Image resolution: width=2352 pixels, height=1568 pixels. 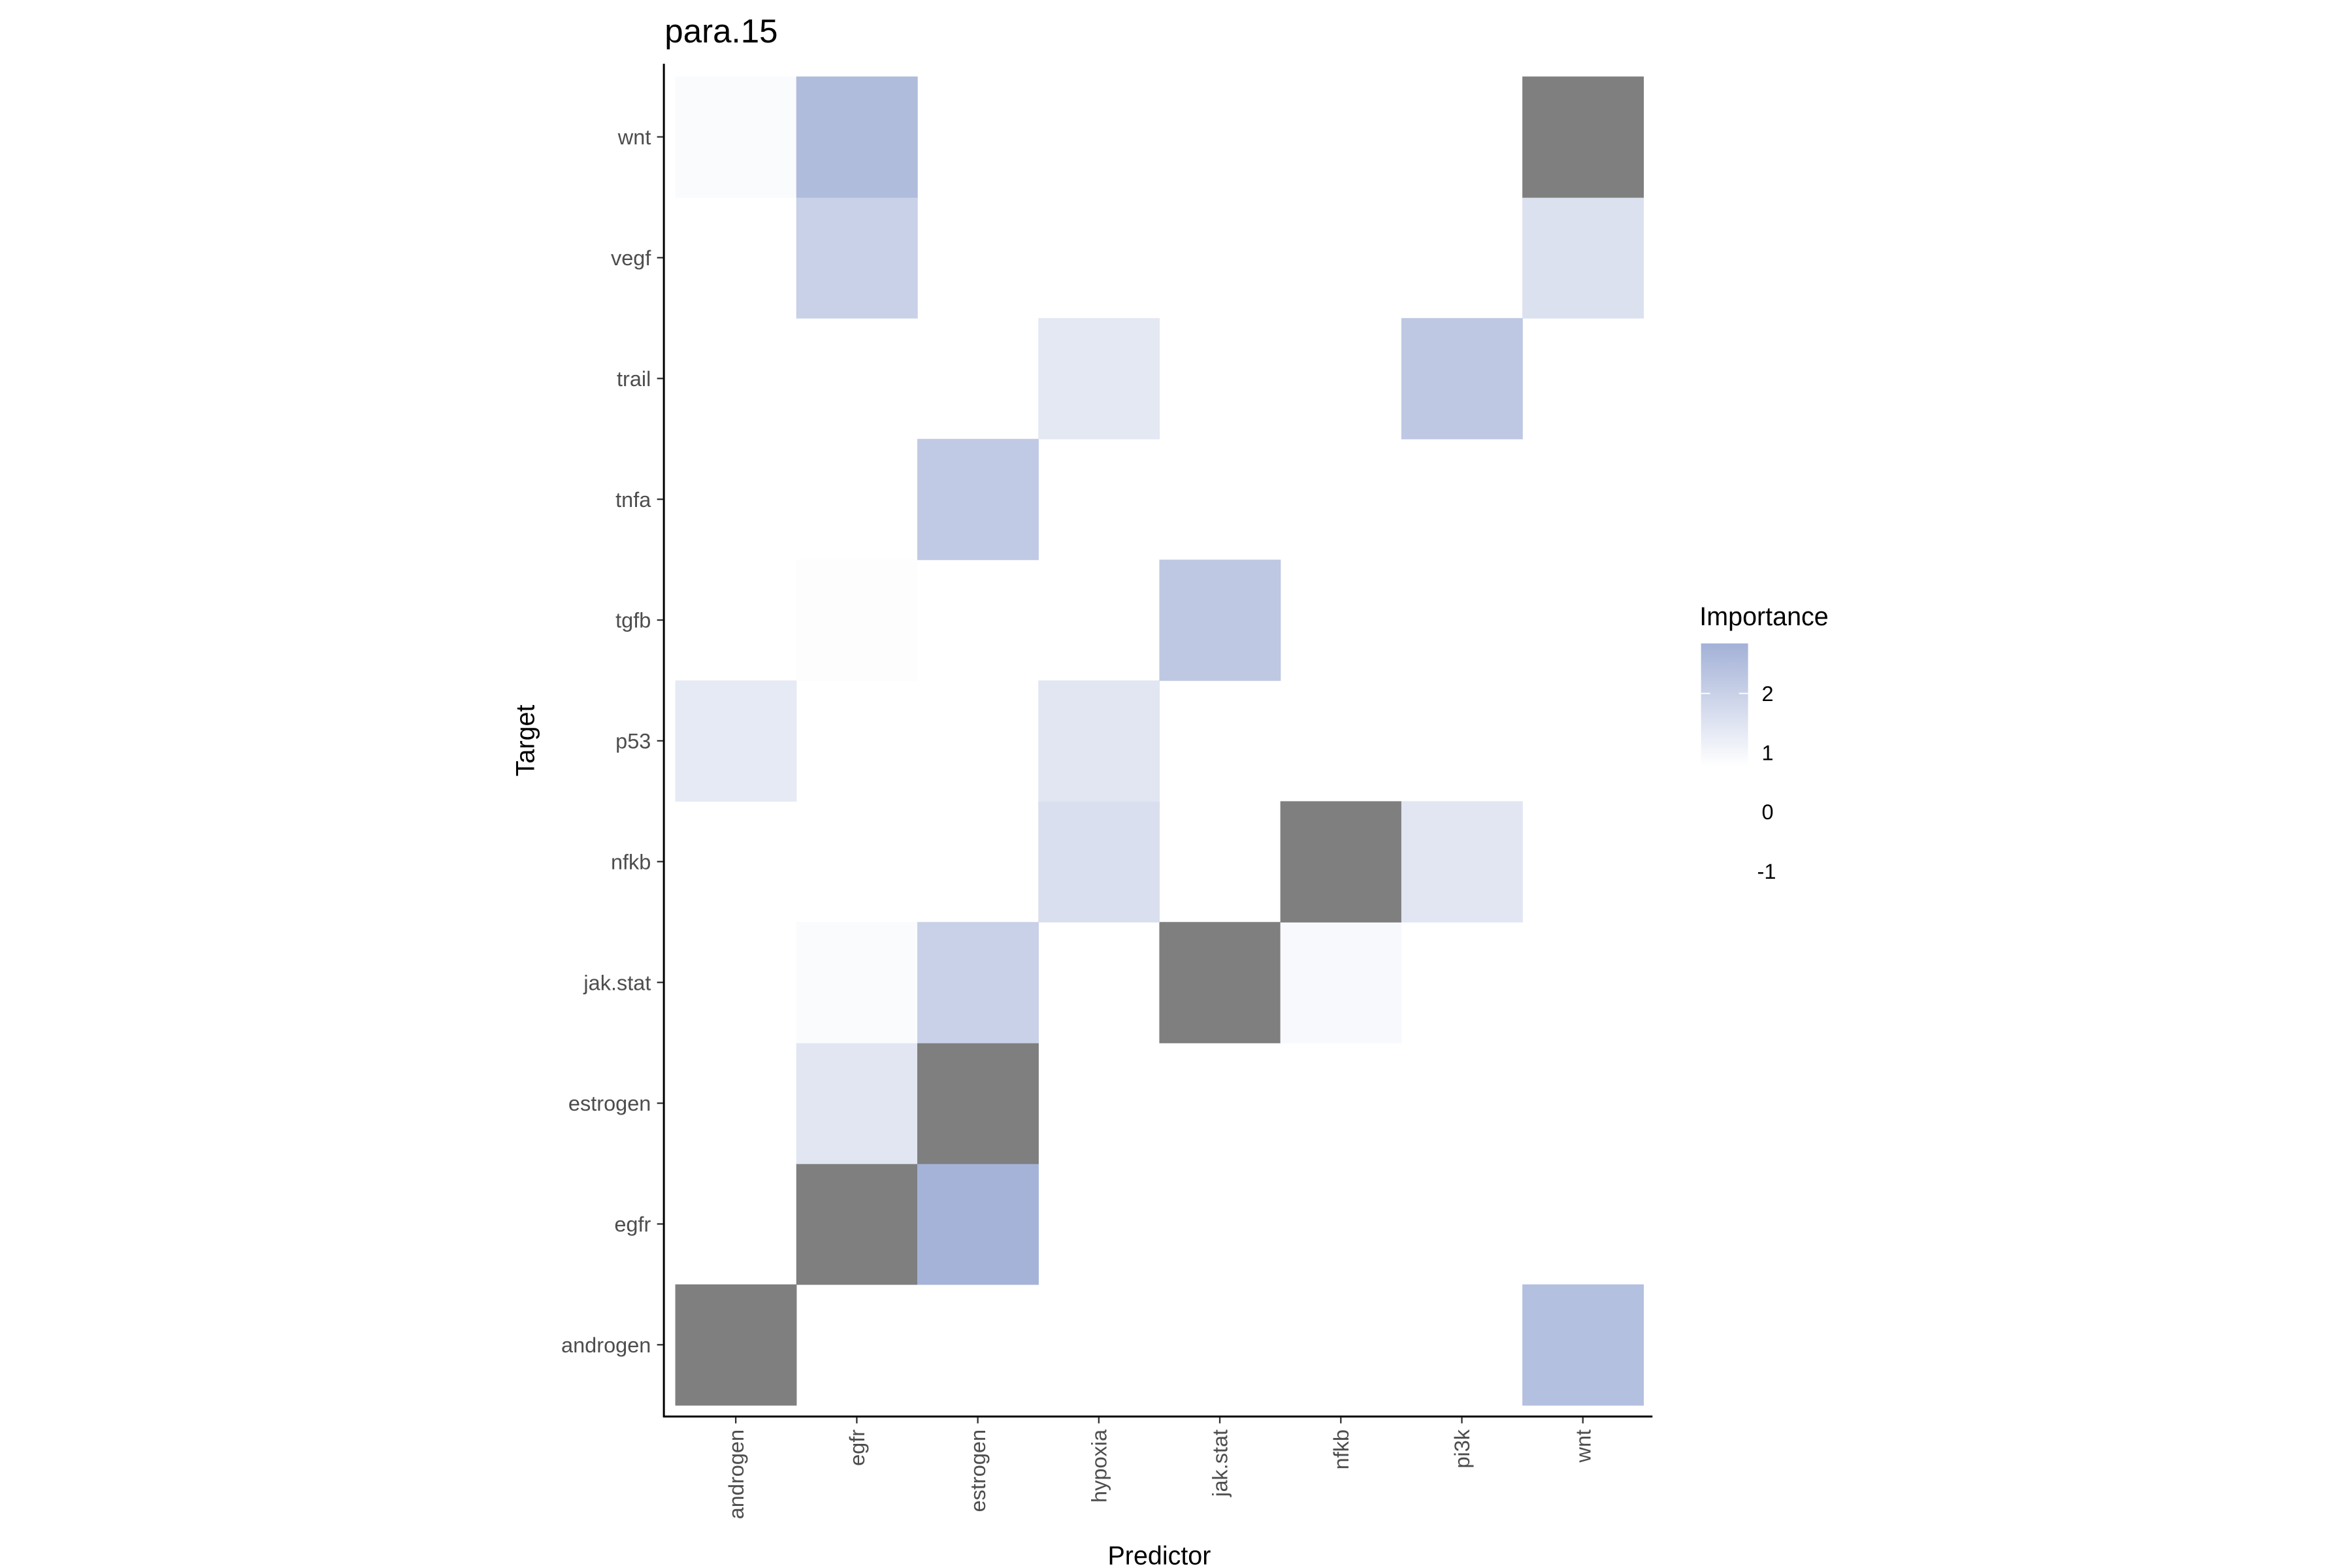 What do you see at coordinates (978, 982) in the screenshot?
I see `cell-jak.stat-estrogen` at bounding box center [978, 982].